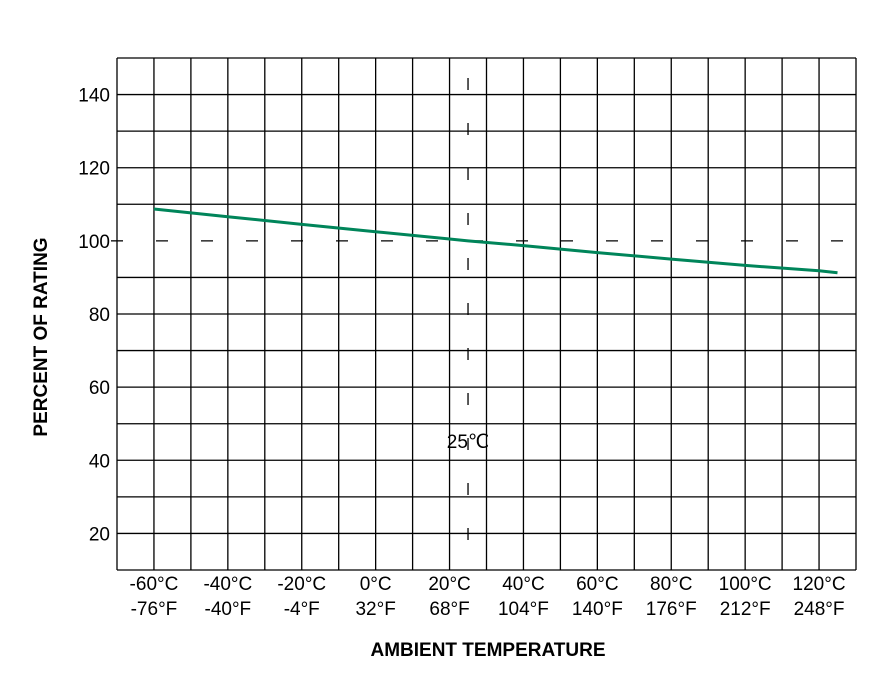 The image size is (881, 678). What do you see at coordinates (301, 584) in the screenshot?
I see `x-tick-label-celsius: -20°C` at bounding box center [301, 584].